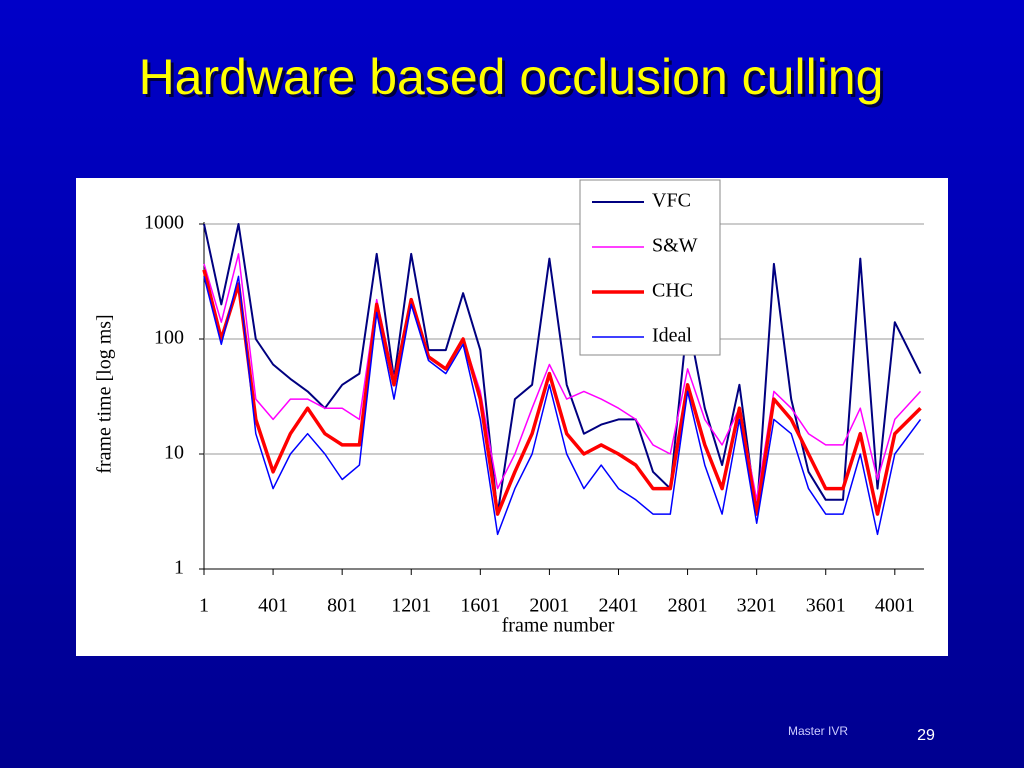  Describe the element at coordinates (273, 606) in the screenshot. I see `x-tick-label: 401` at that location.